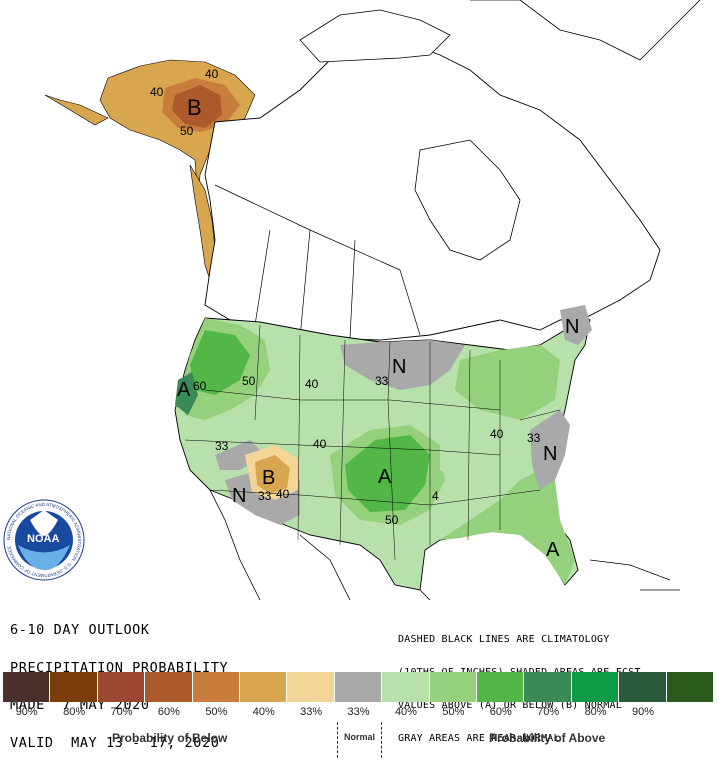  What do you see at coordinates (690, 712) in the screenshot?
I see `legend-label` at bounding box center [690, 712].